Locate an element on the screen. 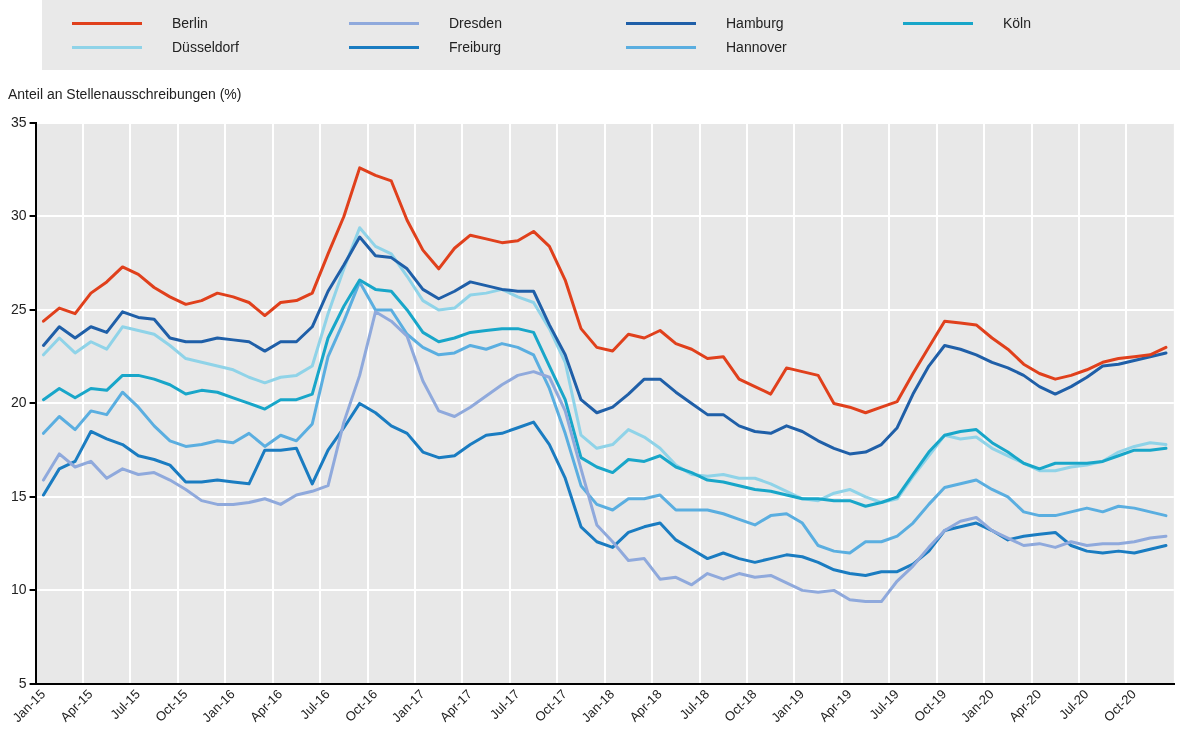  legend-label: Köln is located at coordinates (1017, 23).